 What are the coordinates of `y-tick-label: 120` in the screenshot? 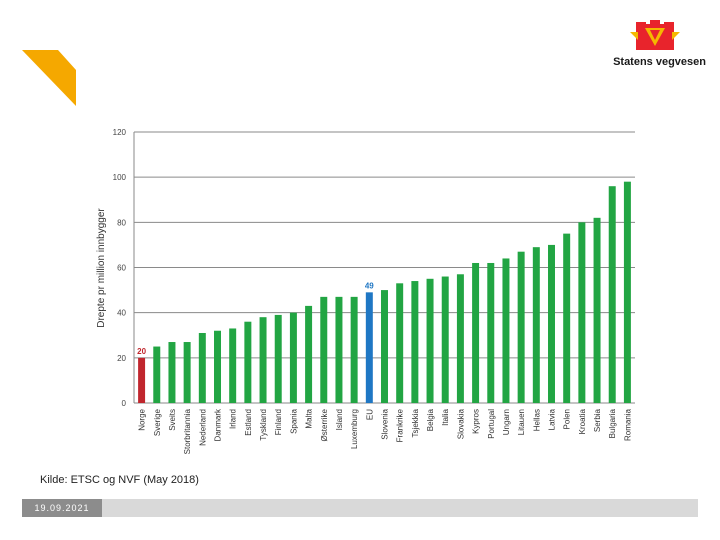 It's located at (120, 132).